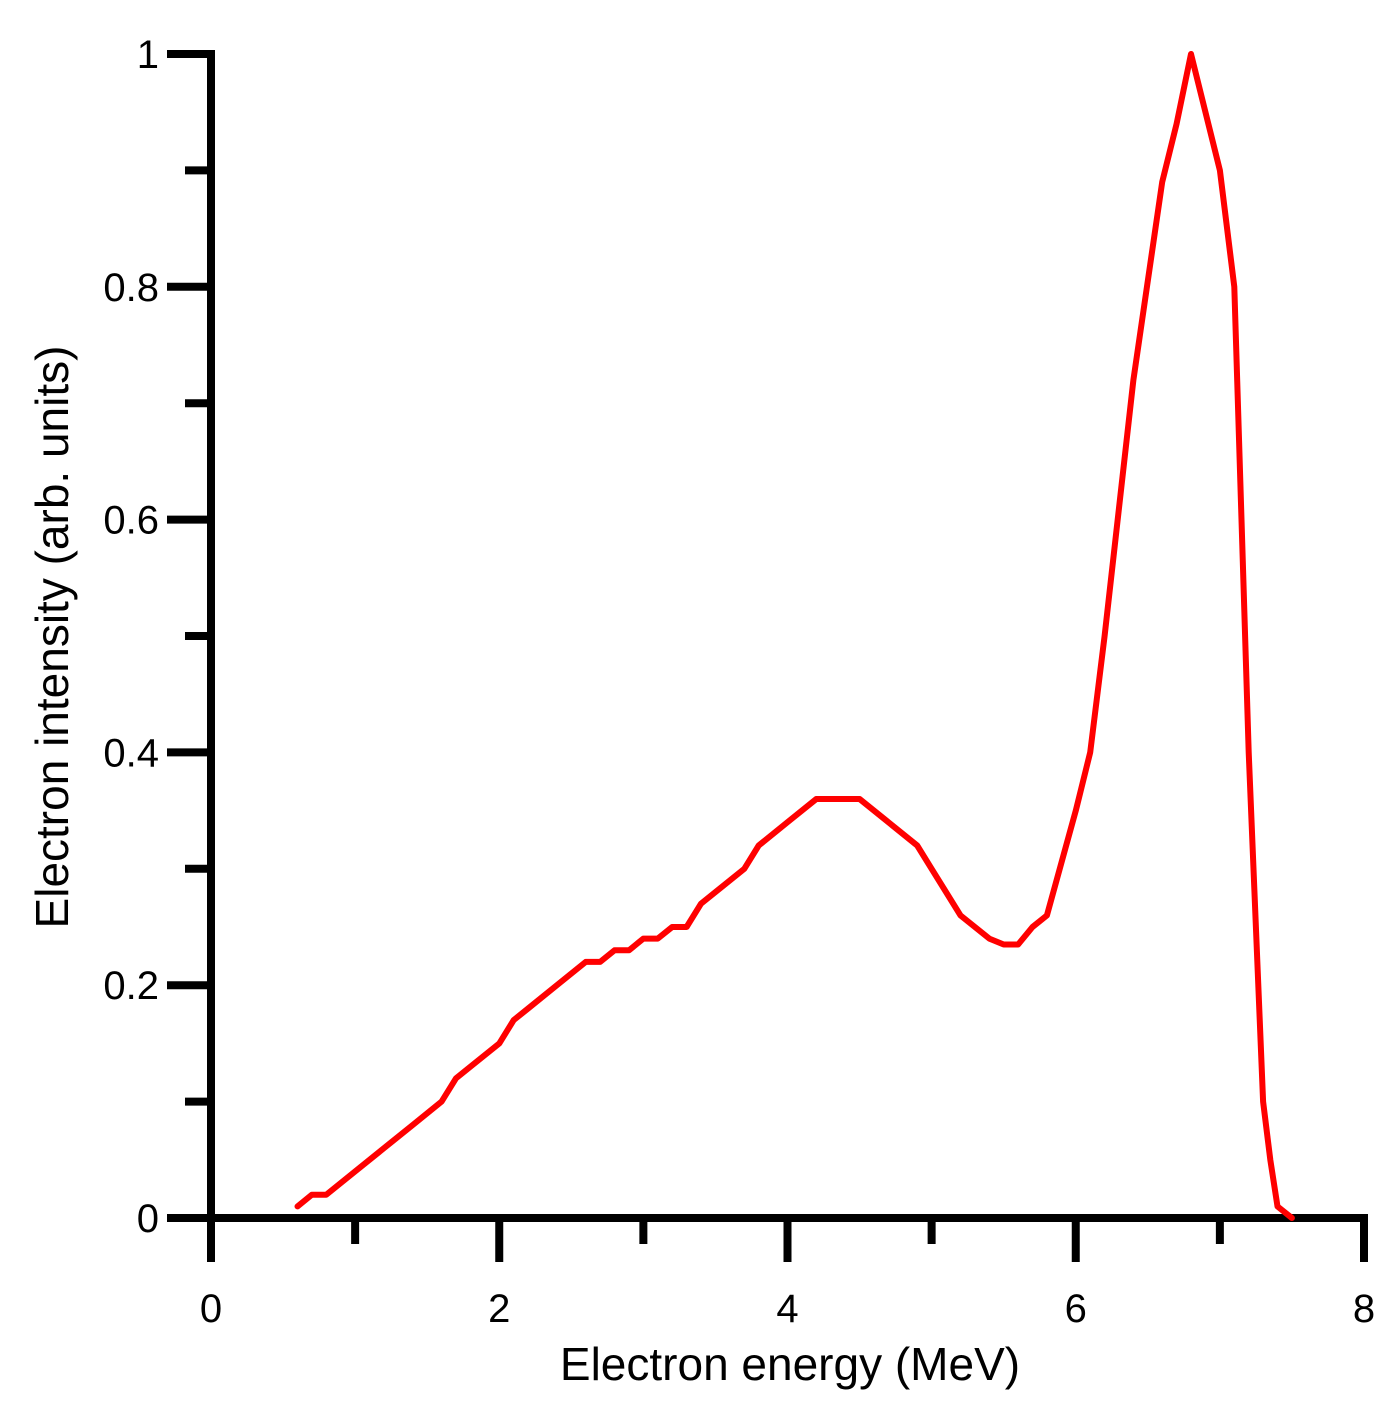 The image size is (1396, 1412). What do you see at coordinates (211, 1309) in the screenshot?
I see `x-tick-label: 0` at bounding box center [211, 1309].